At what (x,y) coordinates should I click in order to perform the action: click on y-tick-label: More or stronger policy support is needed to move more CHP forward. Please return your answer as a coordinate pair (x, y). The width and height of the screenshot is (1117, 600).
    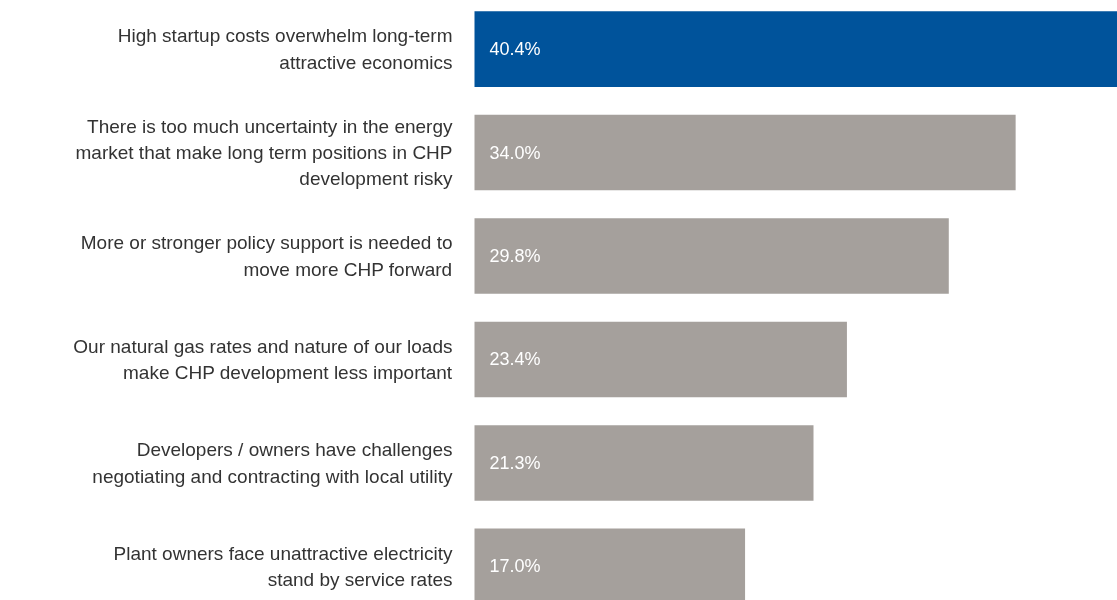
    Looking at the image, I should click on (266, 256).